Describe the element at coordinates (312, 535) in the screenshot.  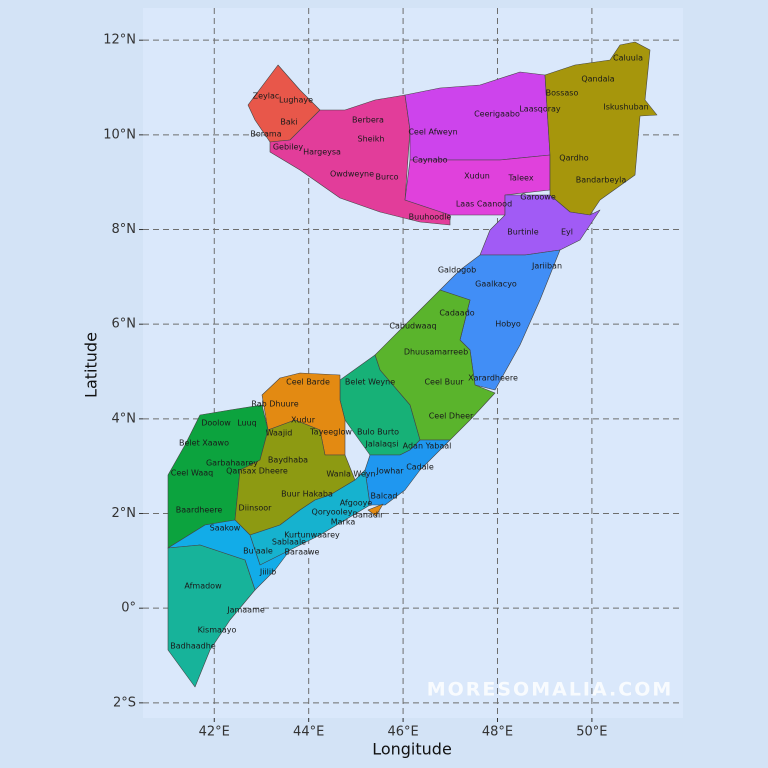
I see `district-label: Kurtunwaarey` at that location.